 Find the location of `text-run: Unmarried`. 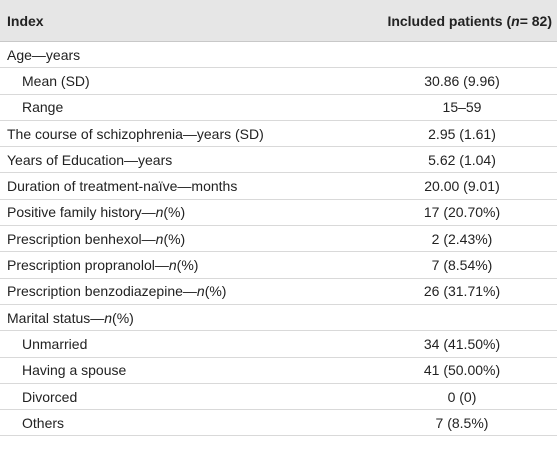

text-run: Unmarried is located at coordinates (55, 343).